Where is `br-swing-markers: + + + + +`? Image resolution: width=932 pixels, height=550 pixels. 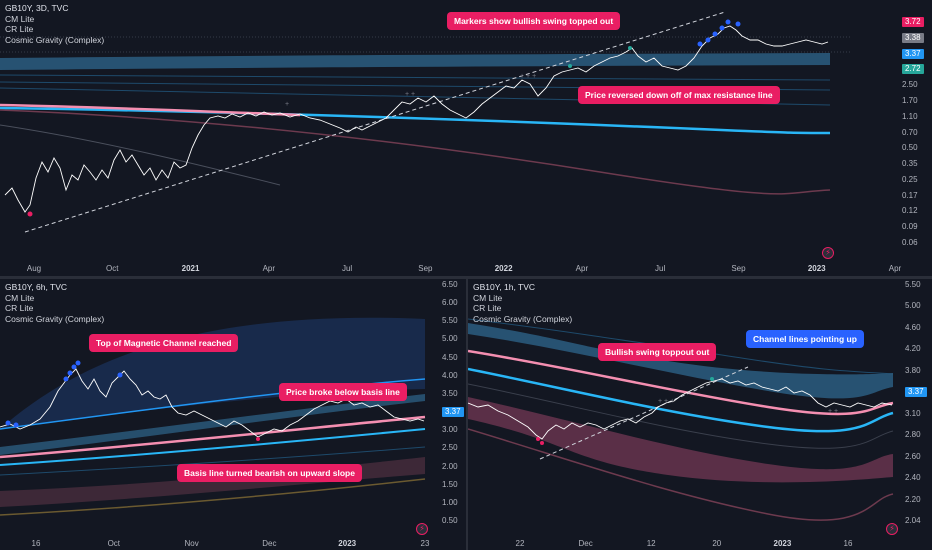 br-swing-markers: + + + + + is located at coordinates (687, 411).